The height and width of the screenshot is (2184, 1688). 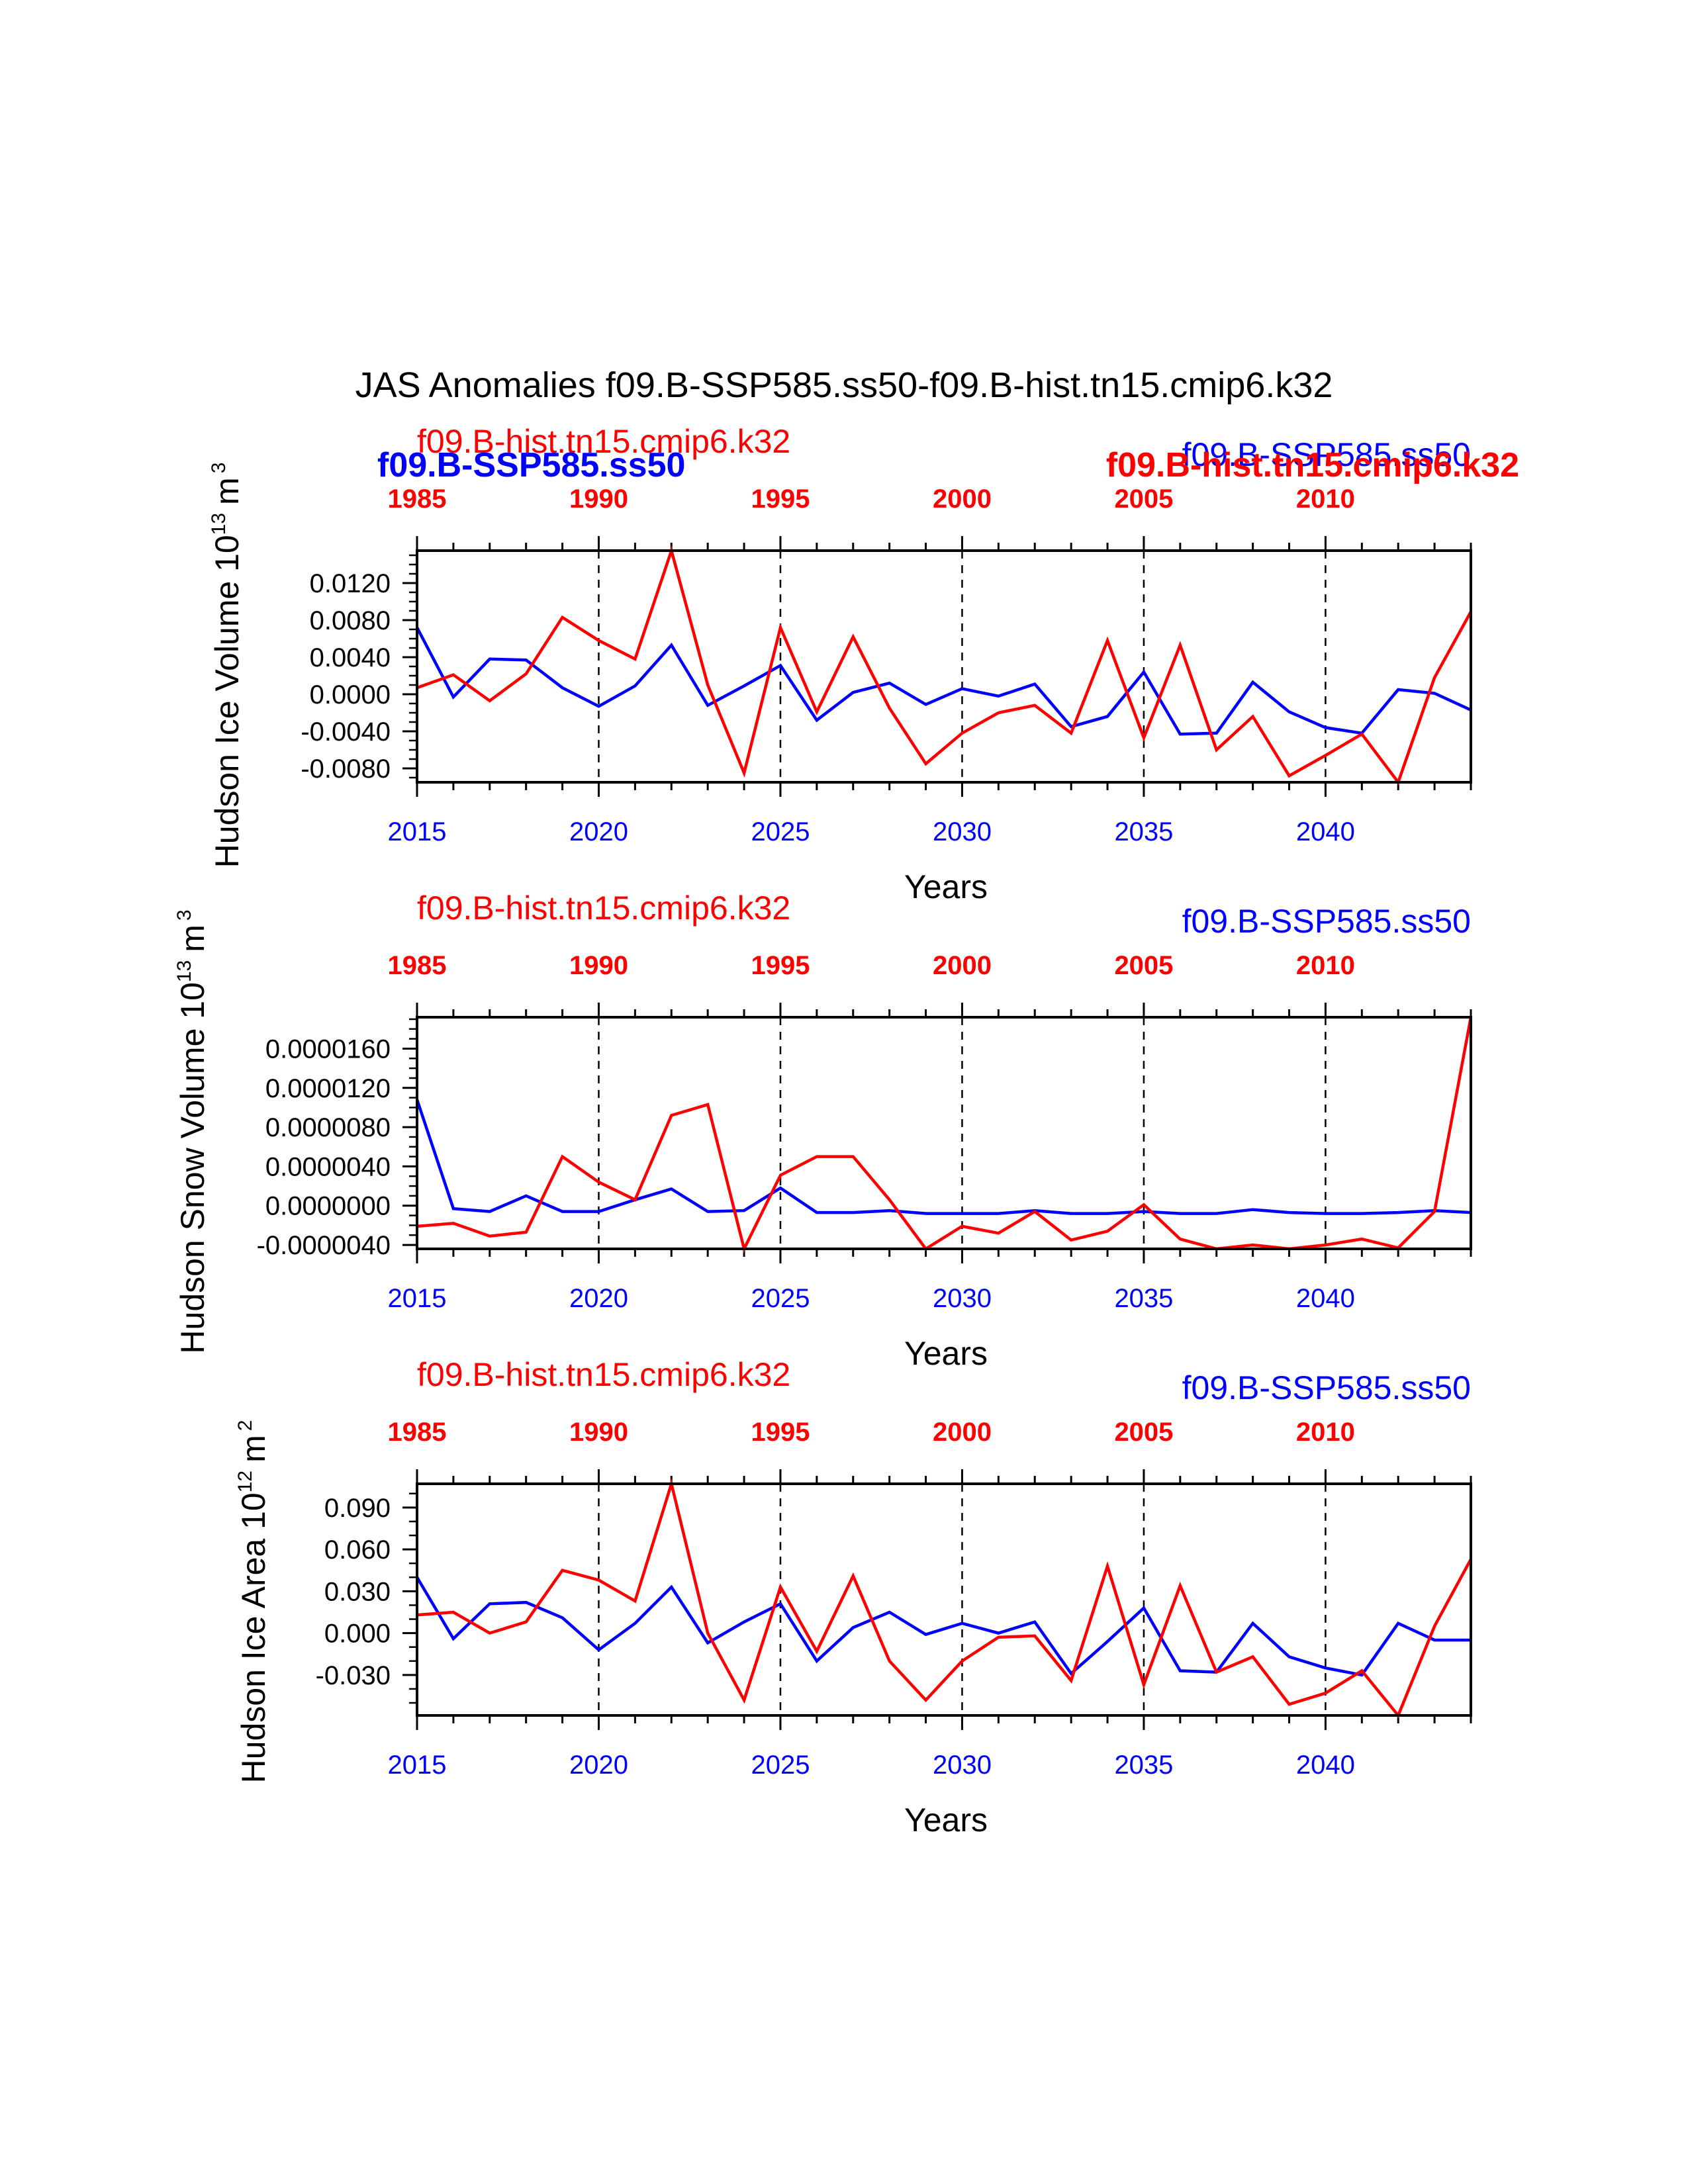 I want to click on y-tick-label: 0.0000160, so click(x=328, y=1049).